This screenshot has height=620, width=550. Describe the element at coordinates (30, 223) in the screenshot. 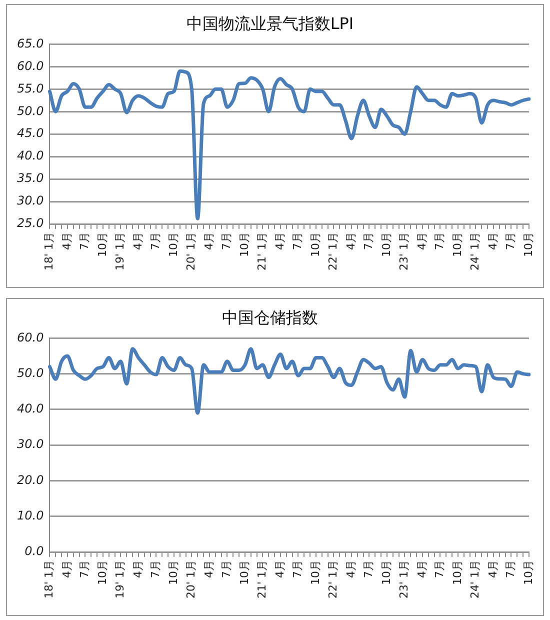

I see `y-tick-label: 25.0` at that location.